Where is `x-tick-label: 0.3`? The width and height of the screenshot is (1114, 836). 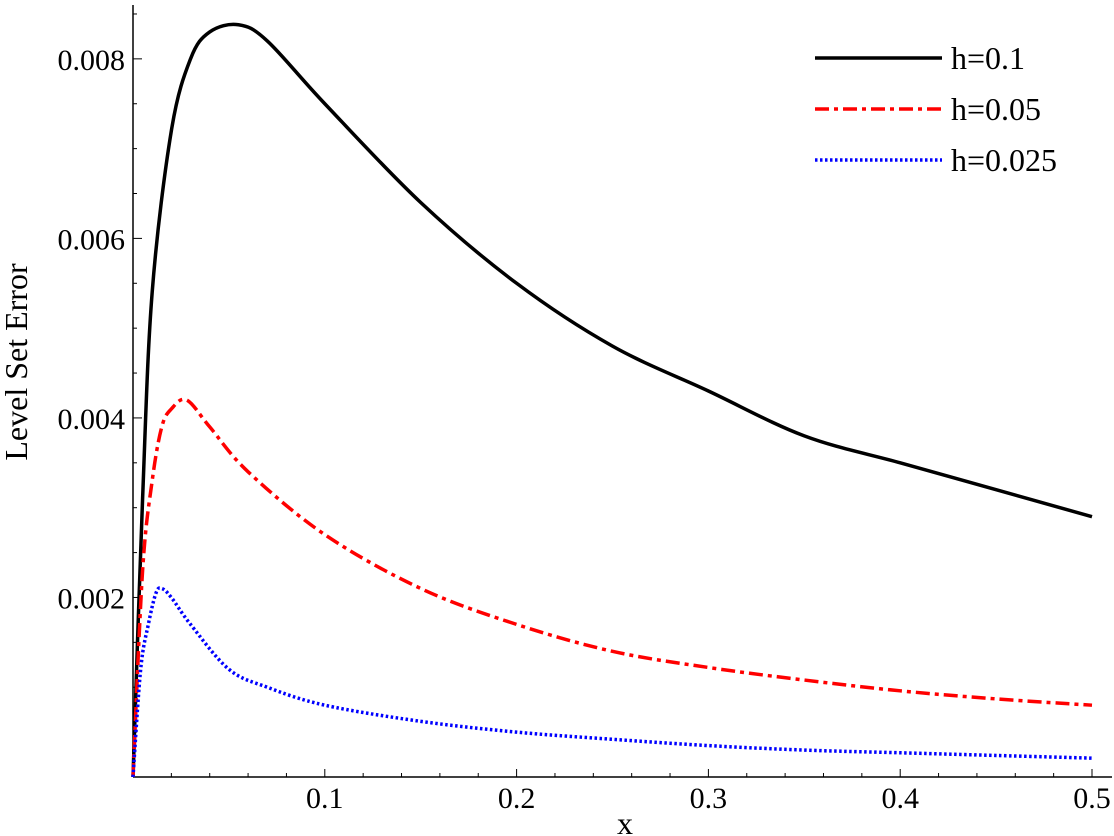 x-tick-label: 0.3 is located at coordinates (709, 798).